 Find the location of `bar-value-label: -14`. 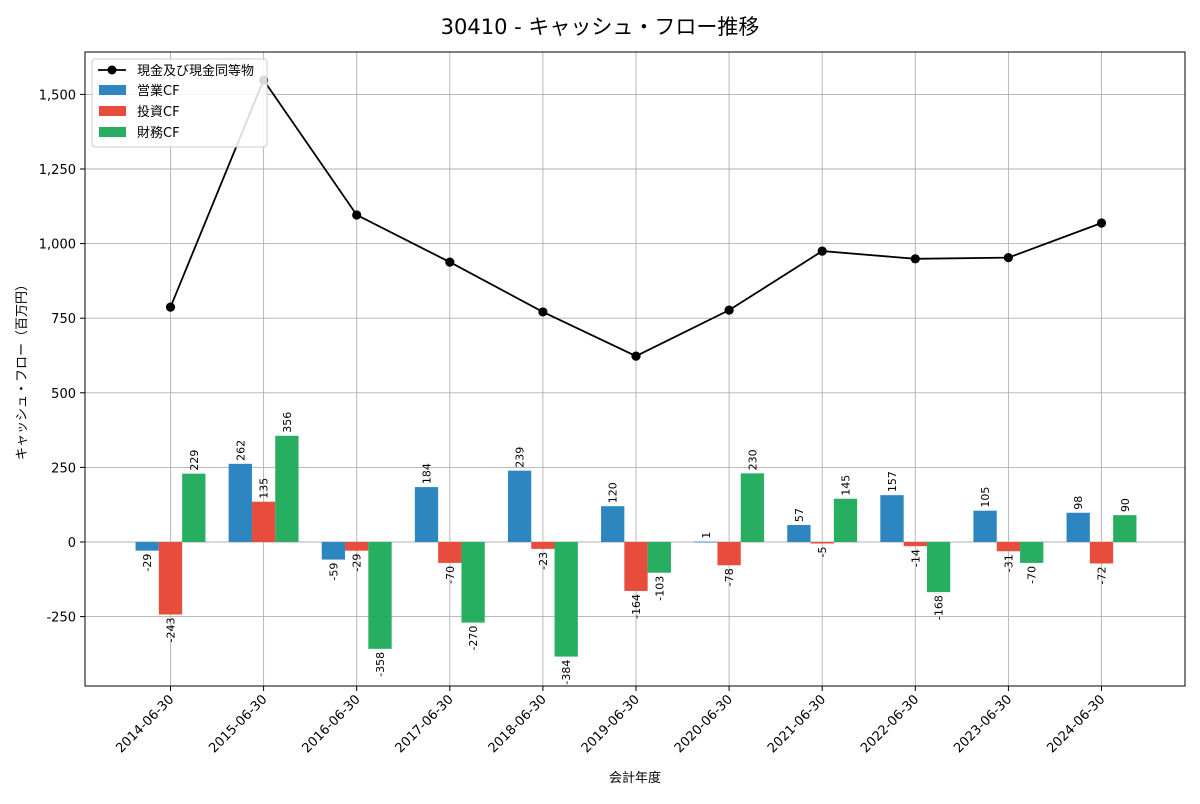

bar-value-label: -14 is located at coordinates (915, 558).